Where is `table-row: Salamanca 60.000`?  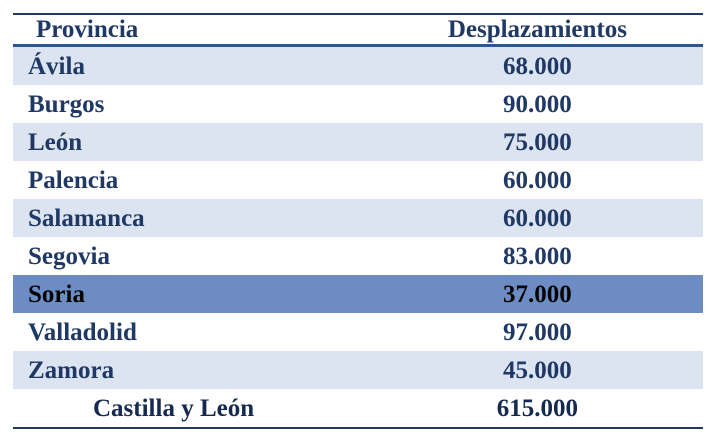 table-row: Salamanca 60.000 is located at coordinates (358, 218).